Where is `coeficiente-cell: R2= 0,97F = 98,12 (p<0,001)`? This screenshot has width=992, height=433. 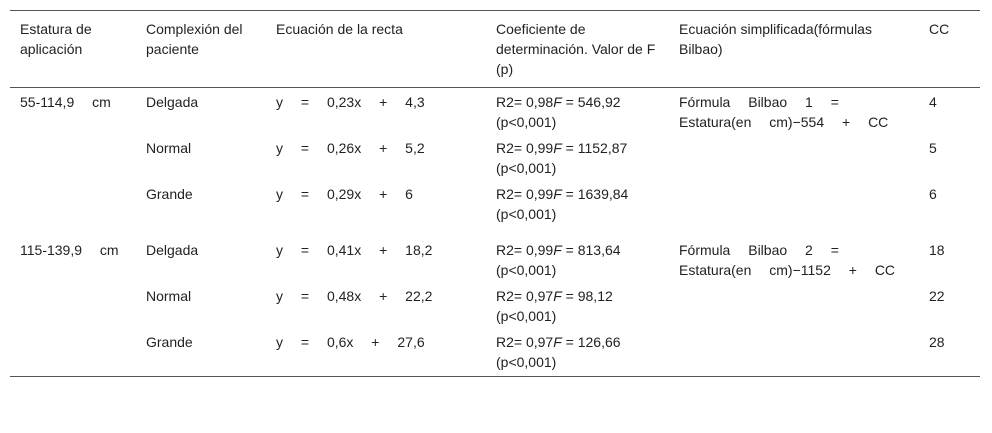 coeficiente-cell: R2= 0,97F = 98,12 (p<0,001) is located at coordinates (577, 303).